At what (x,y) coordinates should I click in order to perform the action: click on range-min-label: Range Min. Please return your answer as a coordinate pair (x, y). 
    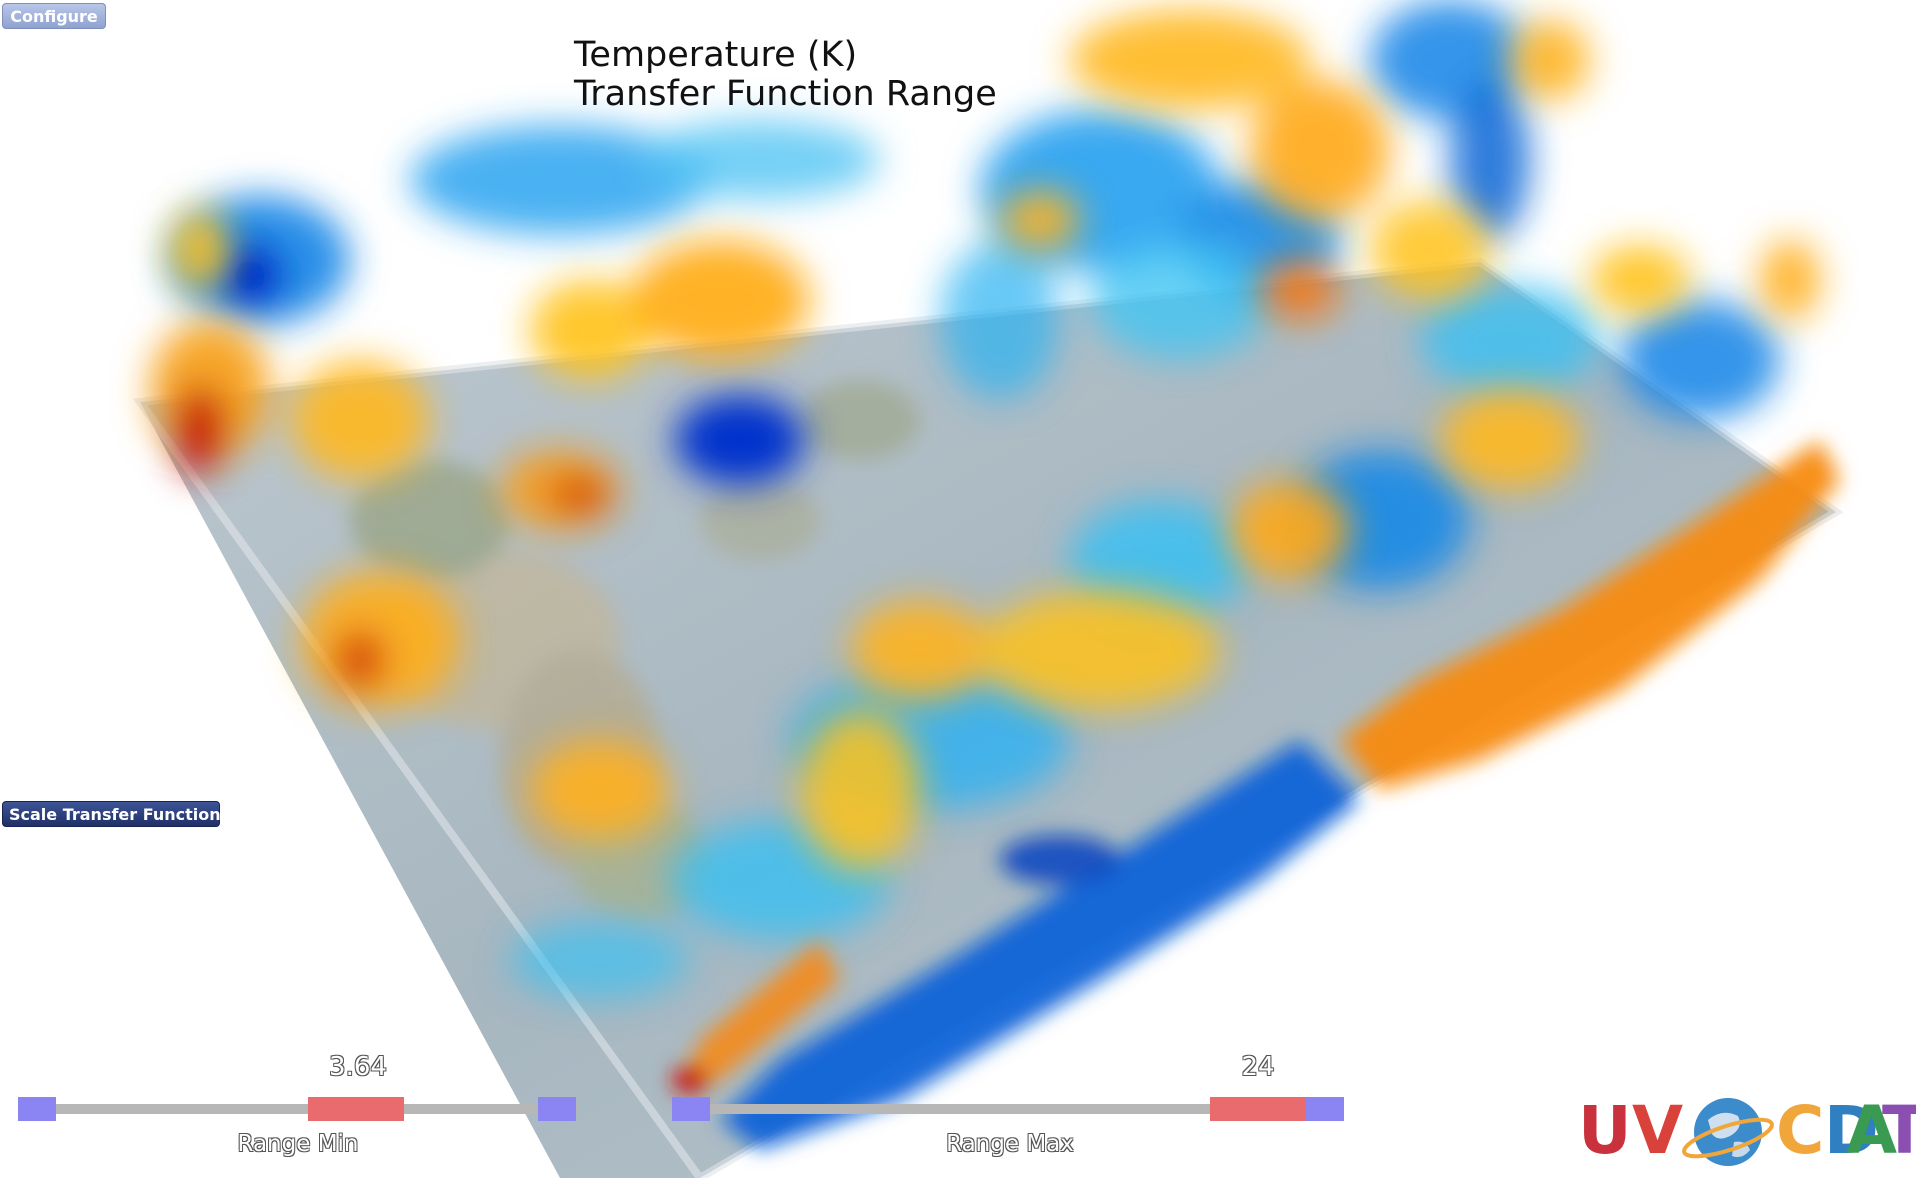
    Looking at the image, I should click on (298, 1144).